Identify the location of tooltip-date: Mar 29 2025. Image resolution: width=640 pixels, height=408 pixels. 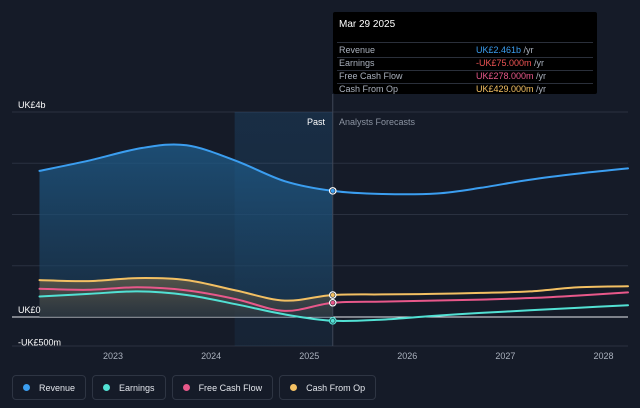
(367, 24).